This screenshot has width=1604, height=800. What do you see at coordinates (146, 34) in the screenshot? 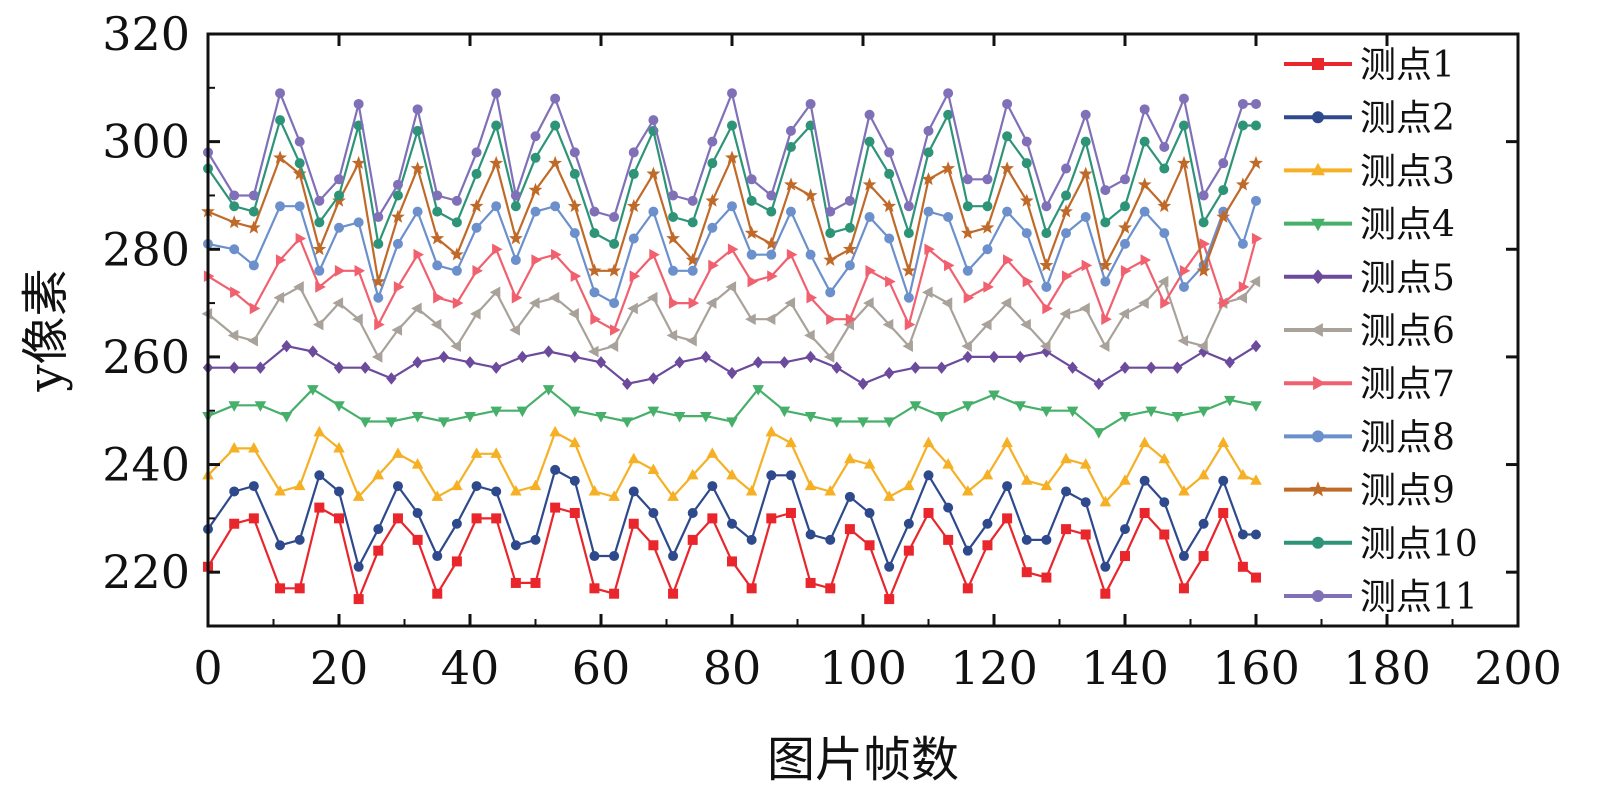
I see `y-tick-label: 320` at bounding box center [146, 34].